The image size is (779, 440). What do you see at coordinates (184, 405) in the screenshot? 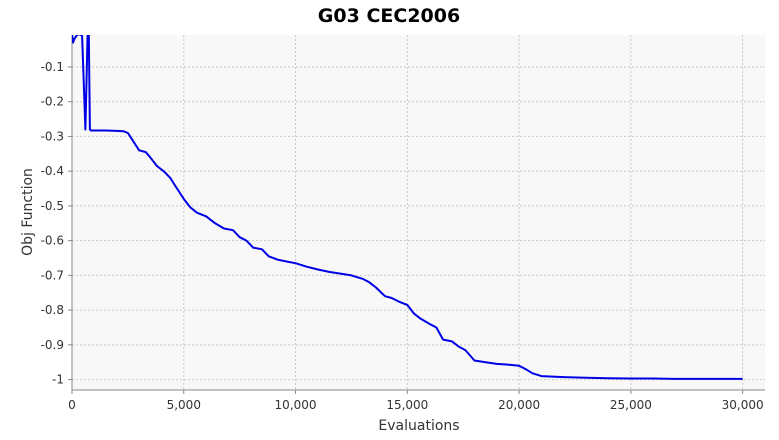
I see `x-tick-label: 5,000` at bounding box center [184, 405].